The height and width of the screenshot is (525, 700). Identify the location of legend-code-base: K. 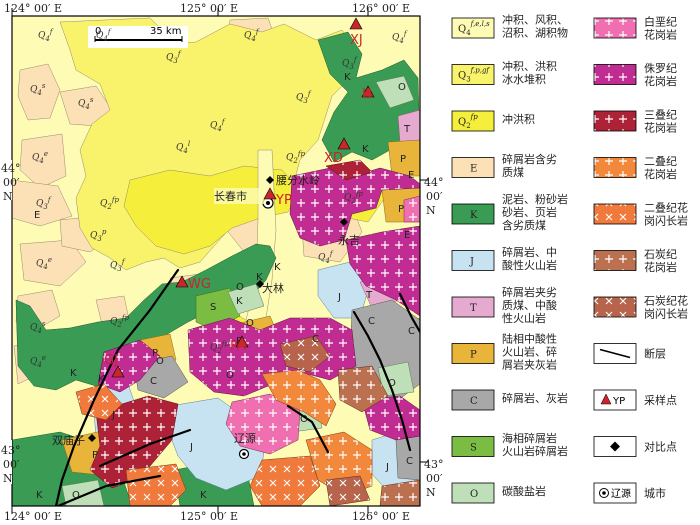
(474, 215).